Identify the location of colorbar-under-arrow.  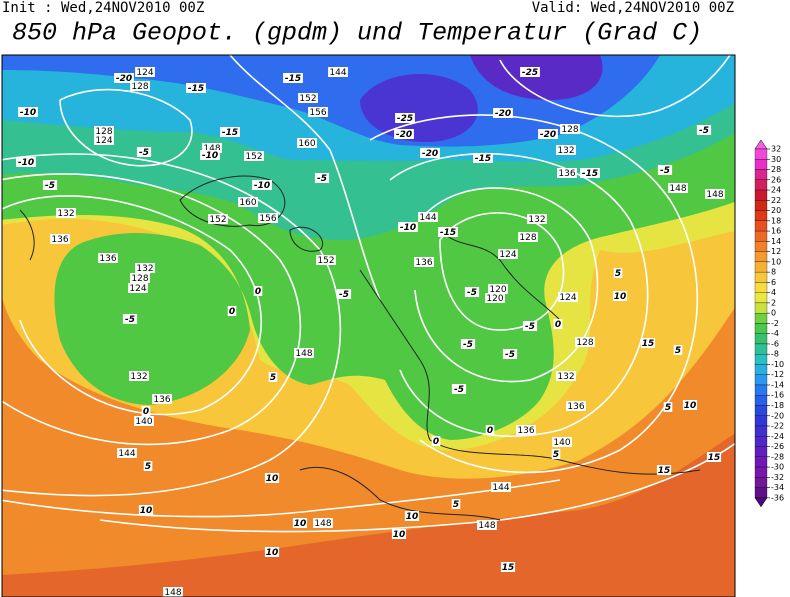
(761, 502).